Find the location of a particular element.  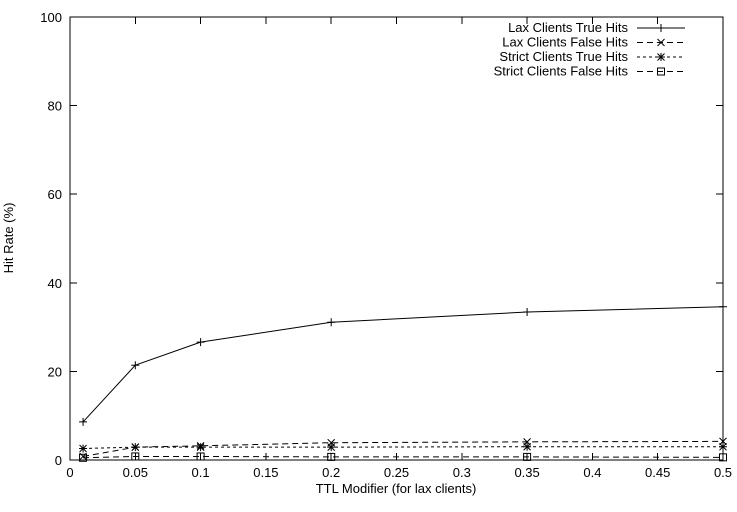

y-tick-label: 80 is located at coordinates (55, 106).